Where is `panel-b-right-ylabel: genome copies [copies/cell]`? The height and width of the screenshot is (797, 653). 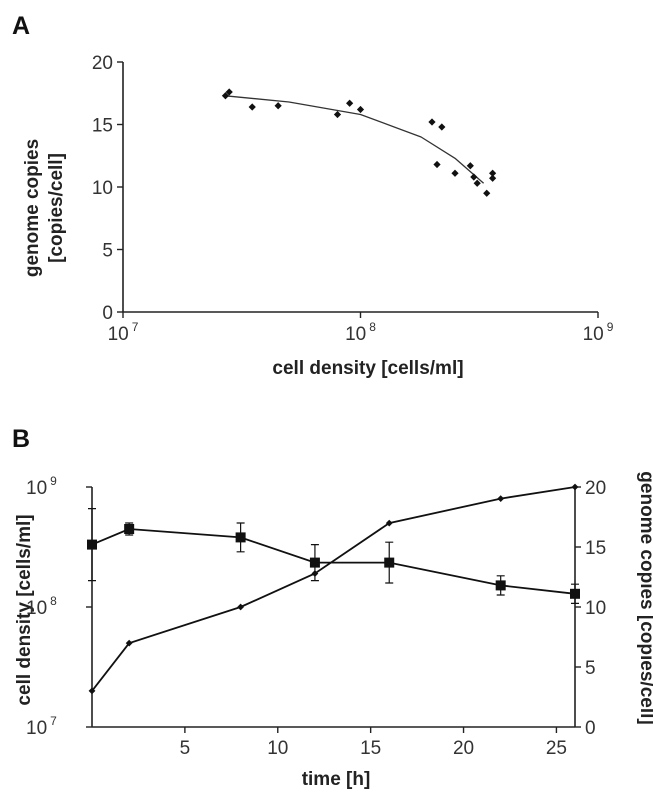
panel-b-right-ylabel: genome copies [copies/cell] is located at coordinates (644, 597).